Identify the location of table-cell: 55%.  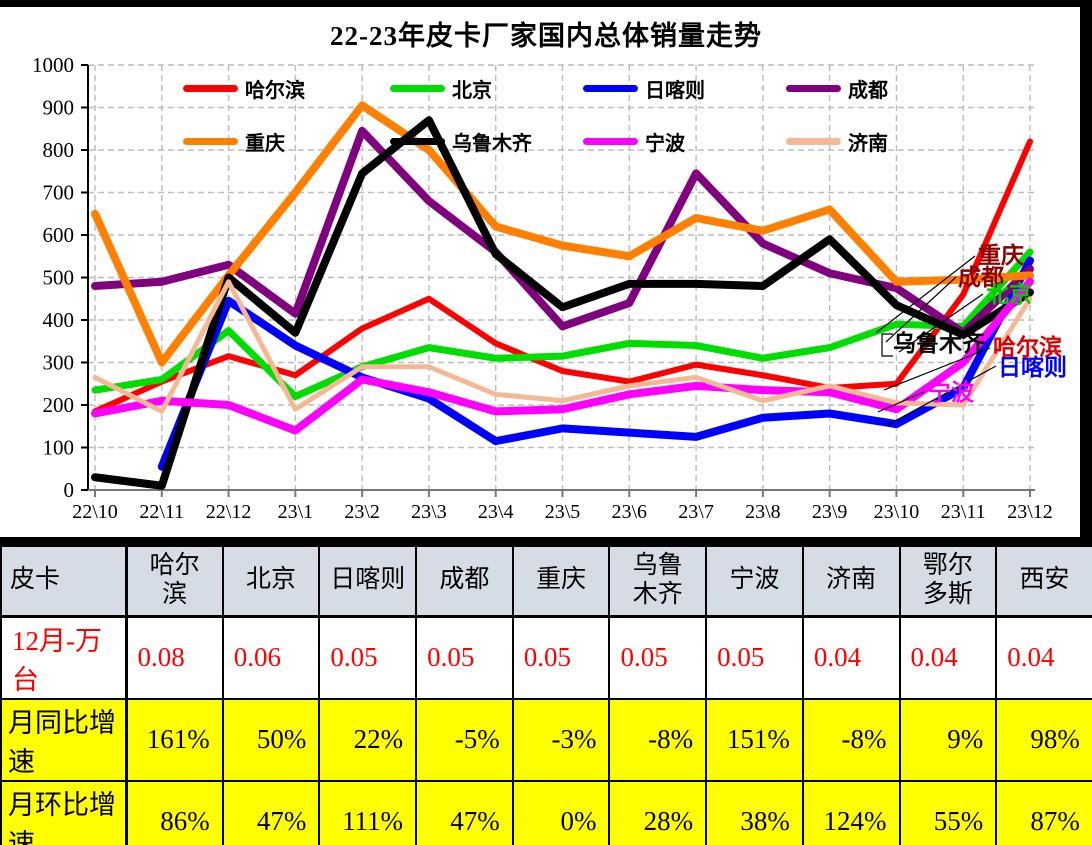
(948, 812).